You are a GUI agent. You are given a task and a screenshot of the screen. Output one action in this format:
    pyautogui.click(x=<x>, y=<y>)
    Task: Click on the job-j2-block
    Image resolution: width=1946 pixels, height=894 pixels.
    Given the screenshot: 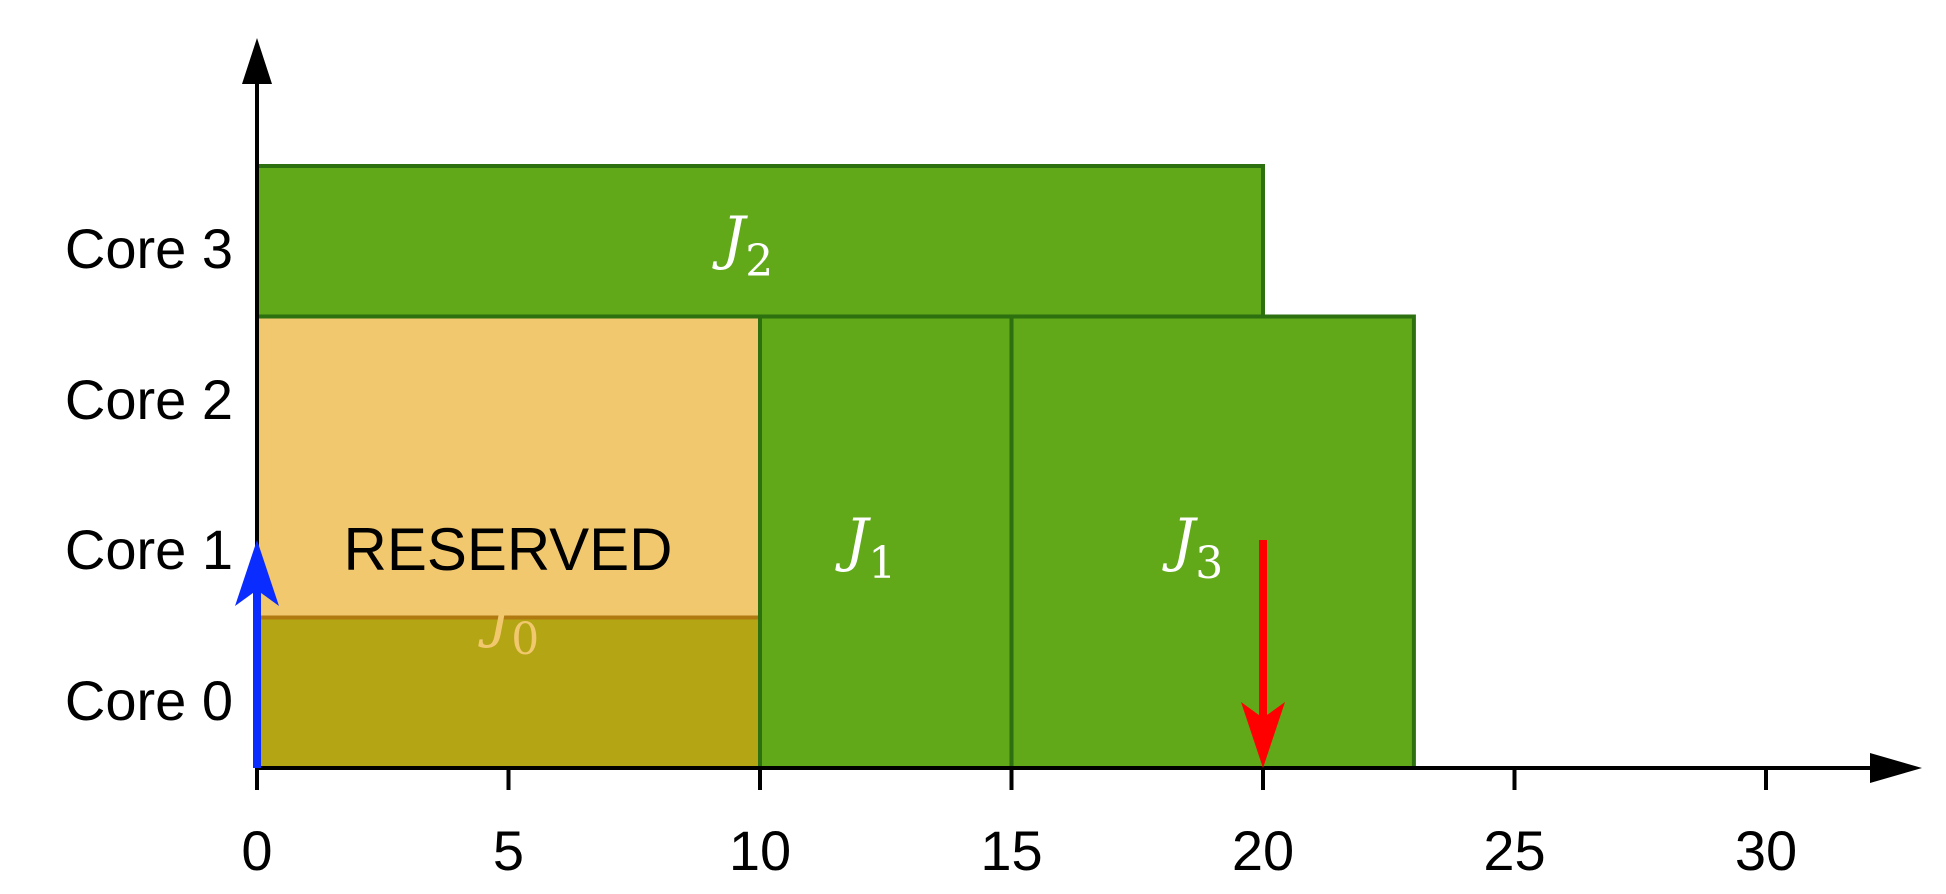 What is the action you would take?
    pyautogui.click(x=760, y=241)
    